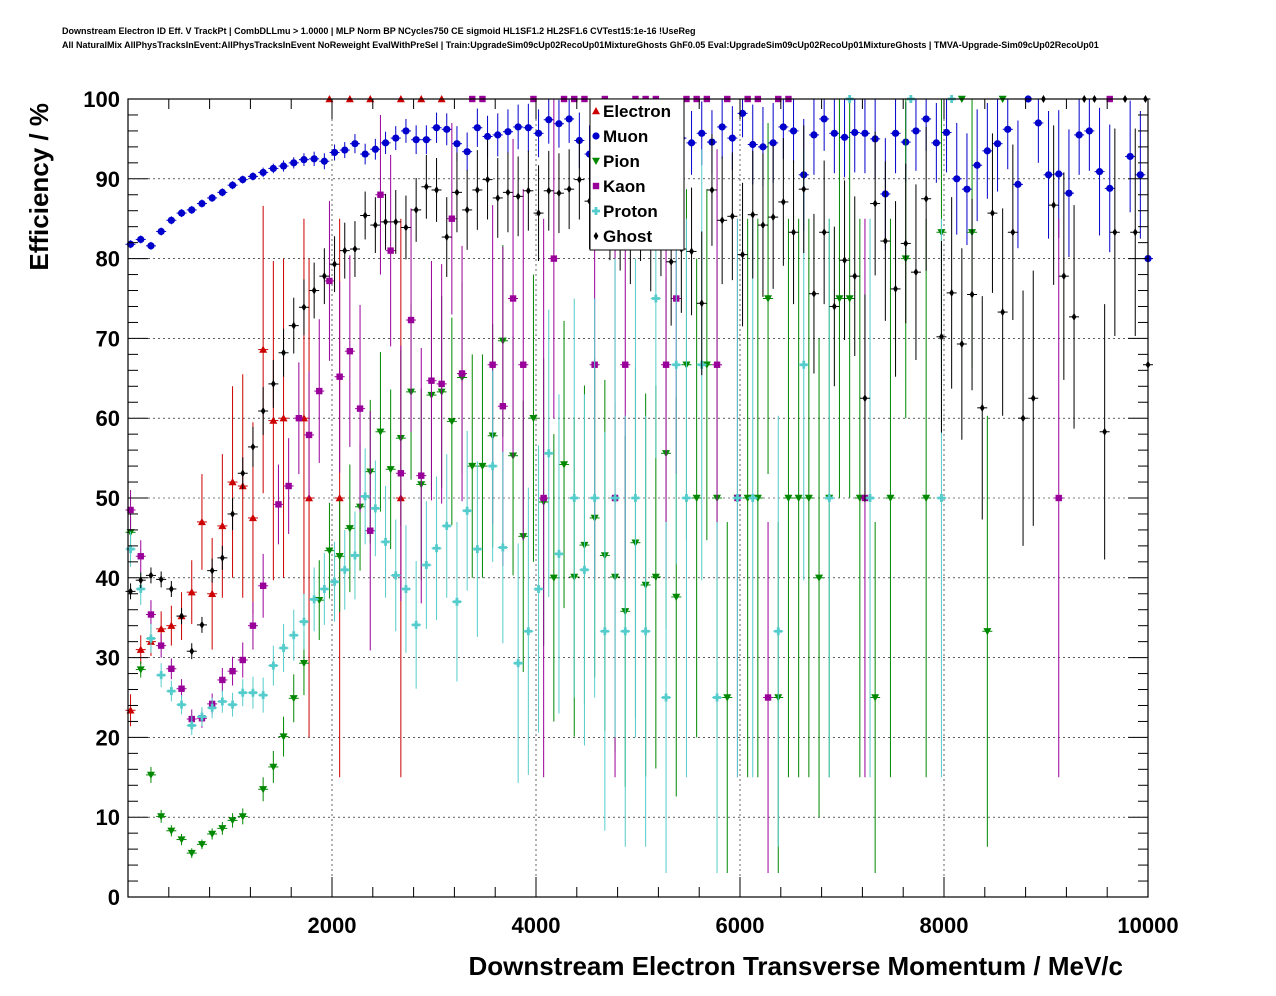 The width and height of the screenshot is (1276, 996). What do you see at coordinates (114, 897) in the screenshot?
I see `y-tick-label: 0` at bounding box center [114, 897].